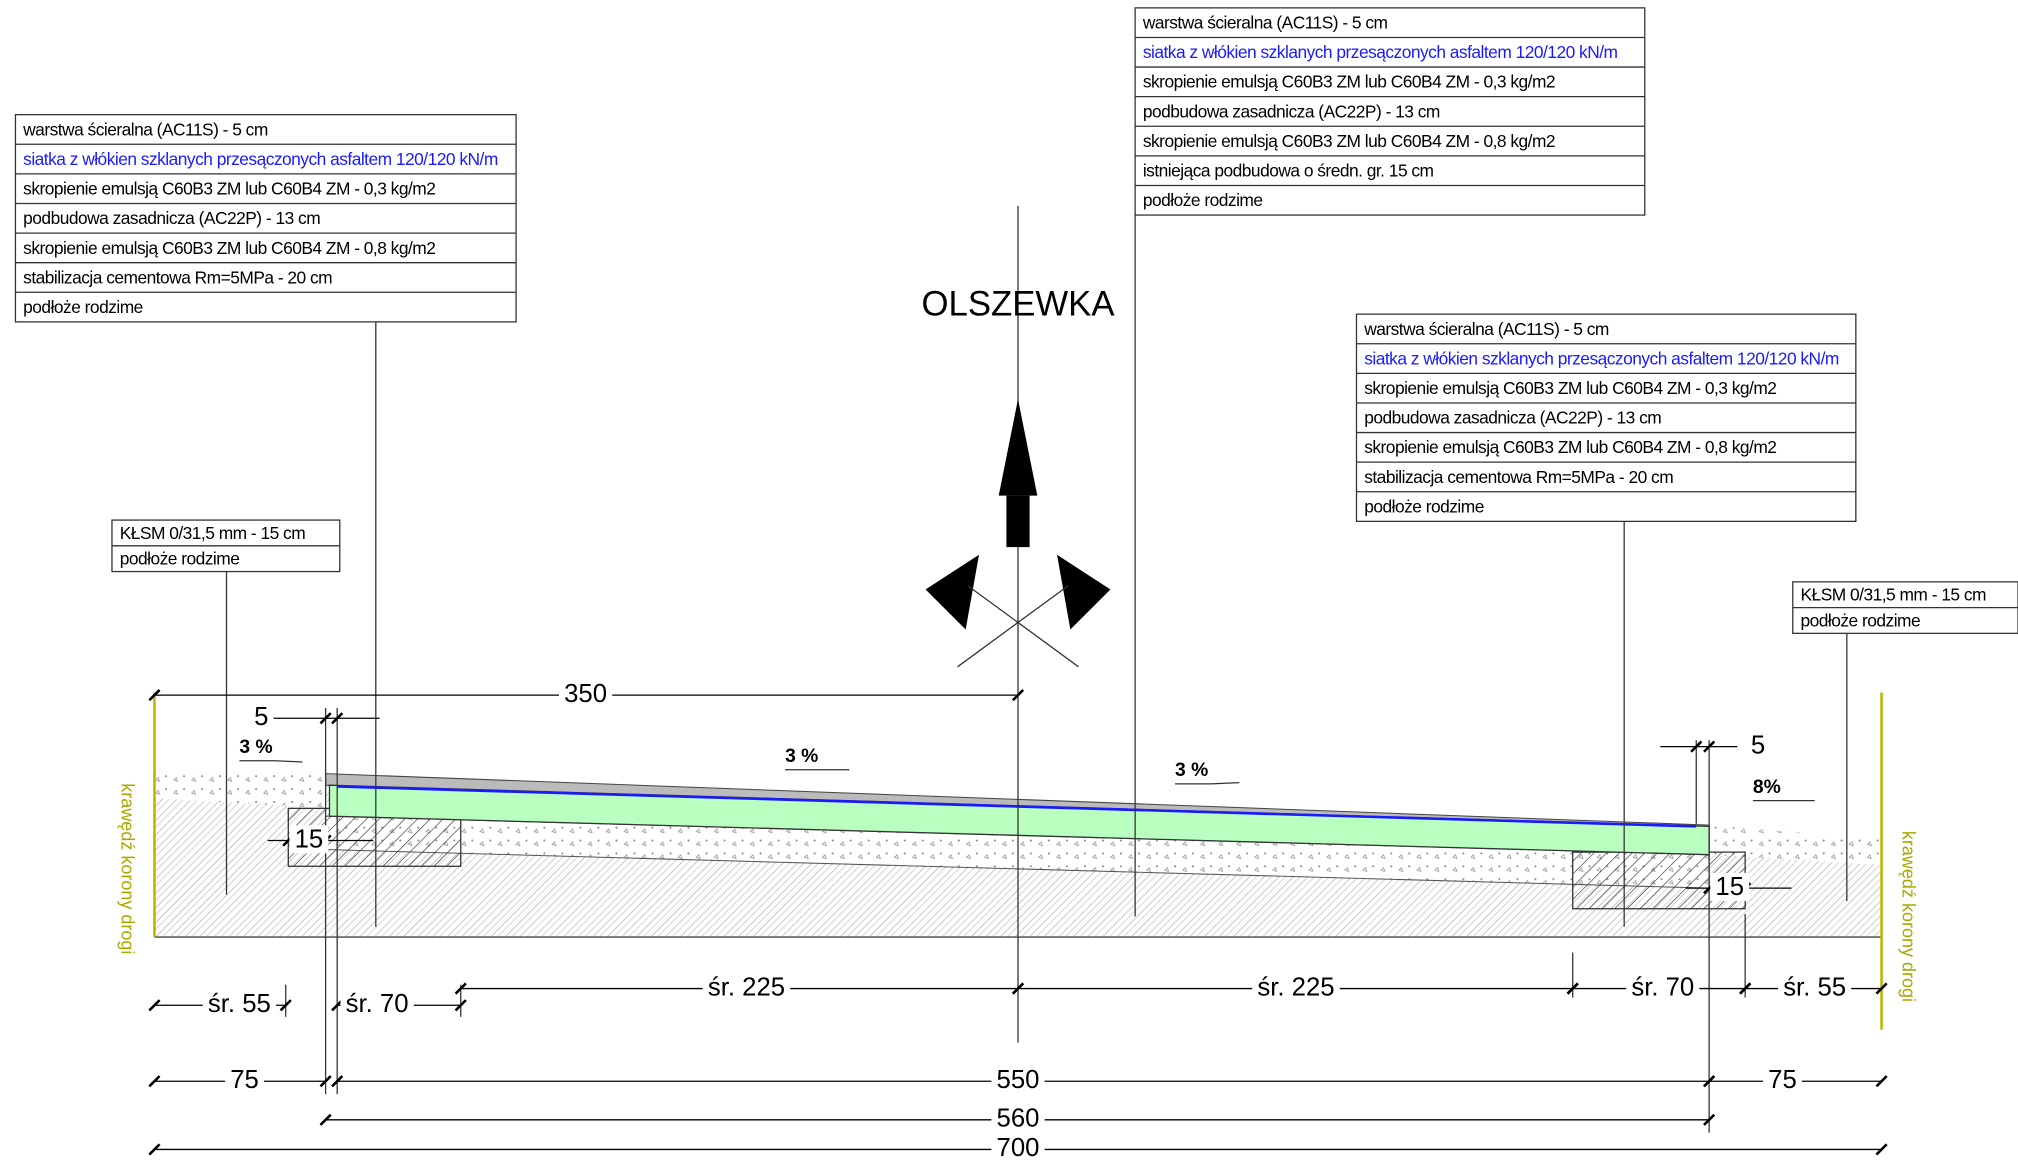 Image resolution: width=2018 pixels, height=1165 pixels. I want to click on shoulder-left-fill, so click(240, 788).